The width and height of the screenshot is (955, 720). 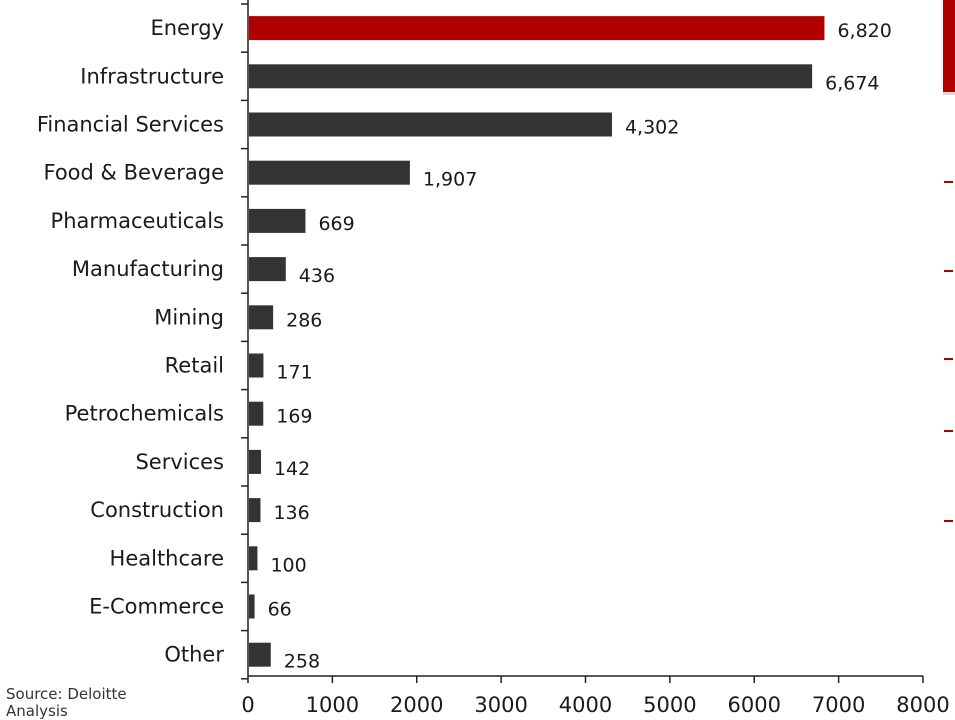 I want to click on x-tick-labels: 0 1000 2000 3000 4000 5000 6000 7000 8000, so click(x=595, y=705).